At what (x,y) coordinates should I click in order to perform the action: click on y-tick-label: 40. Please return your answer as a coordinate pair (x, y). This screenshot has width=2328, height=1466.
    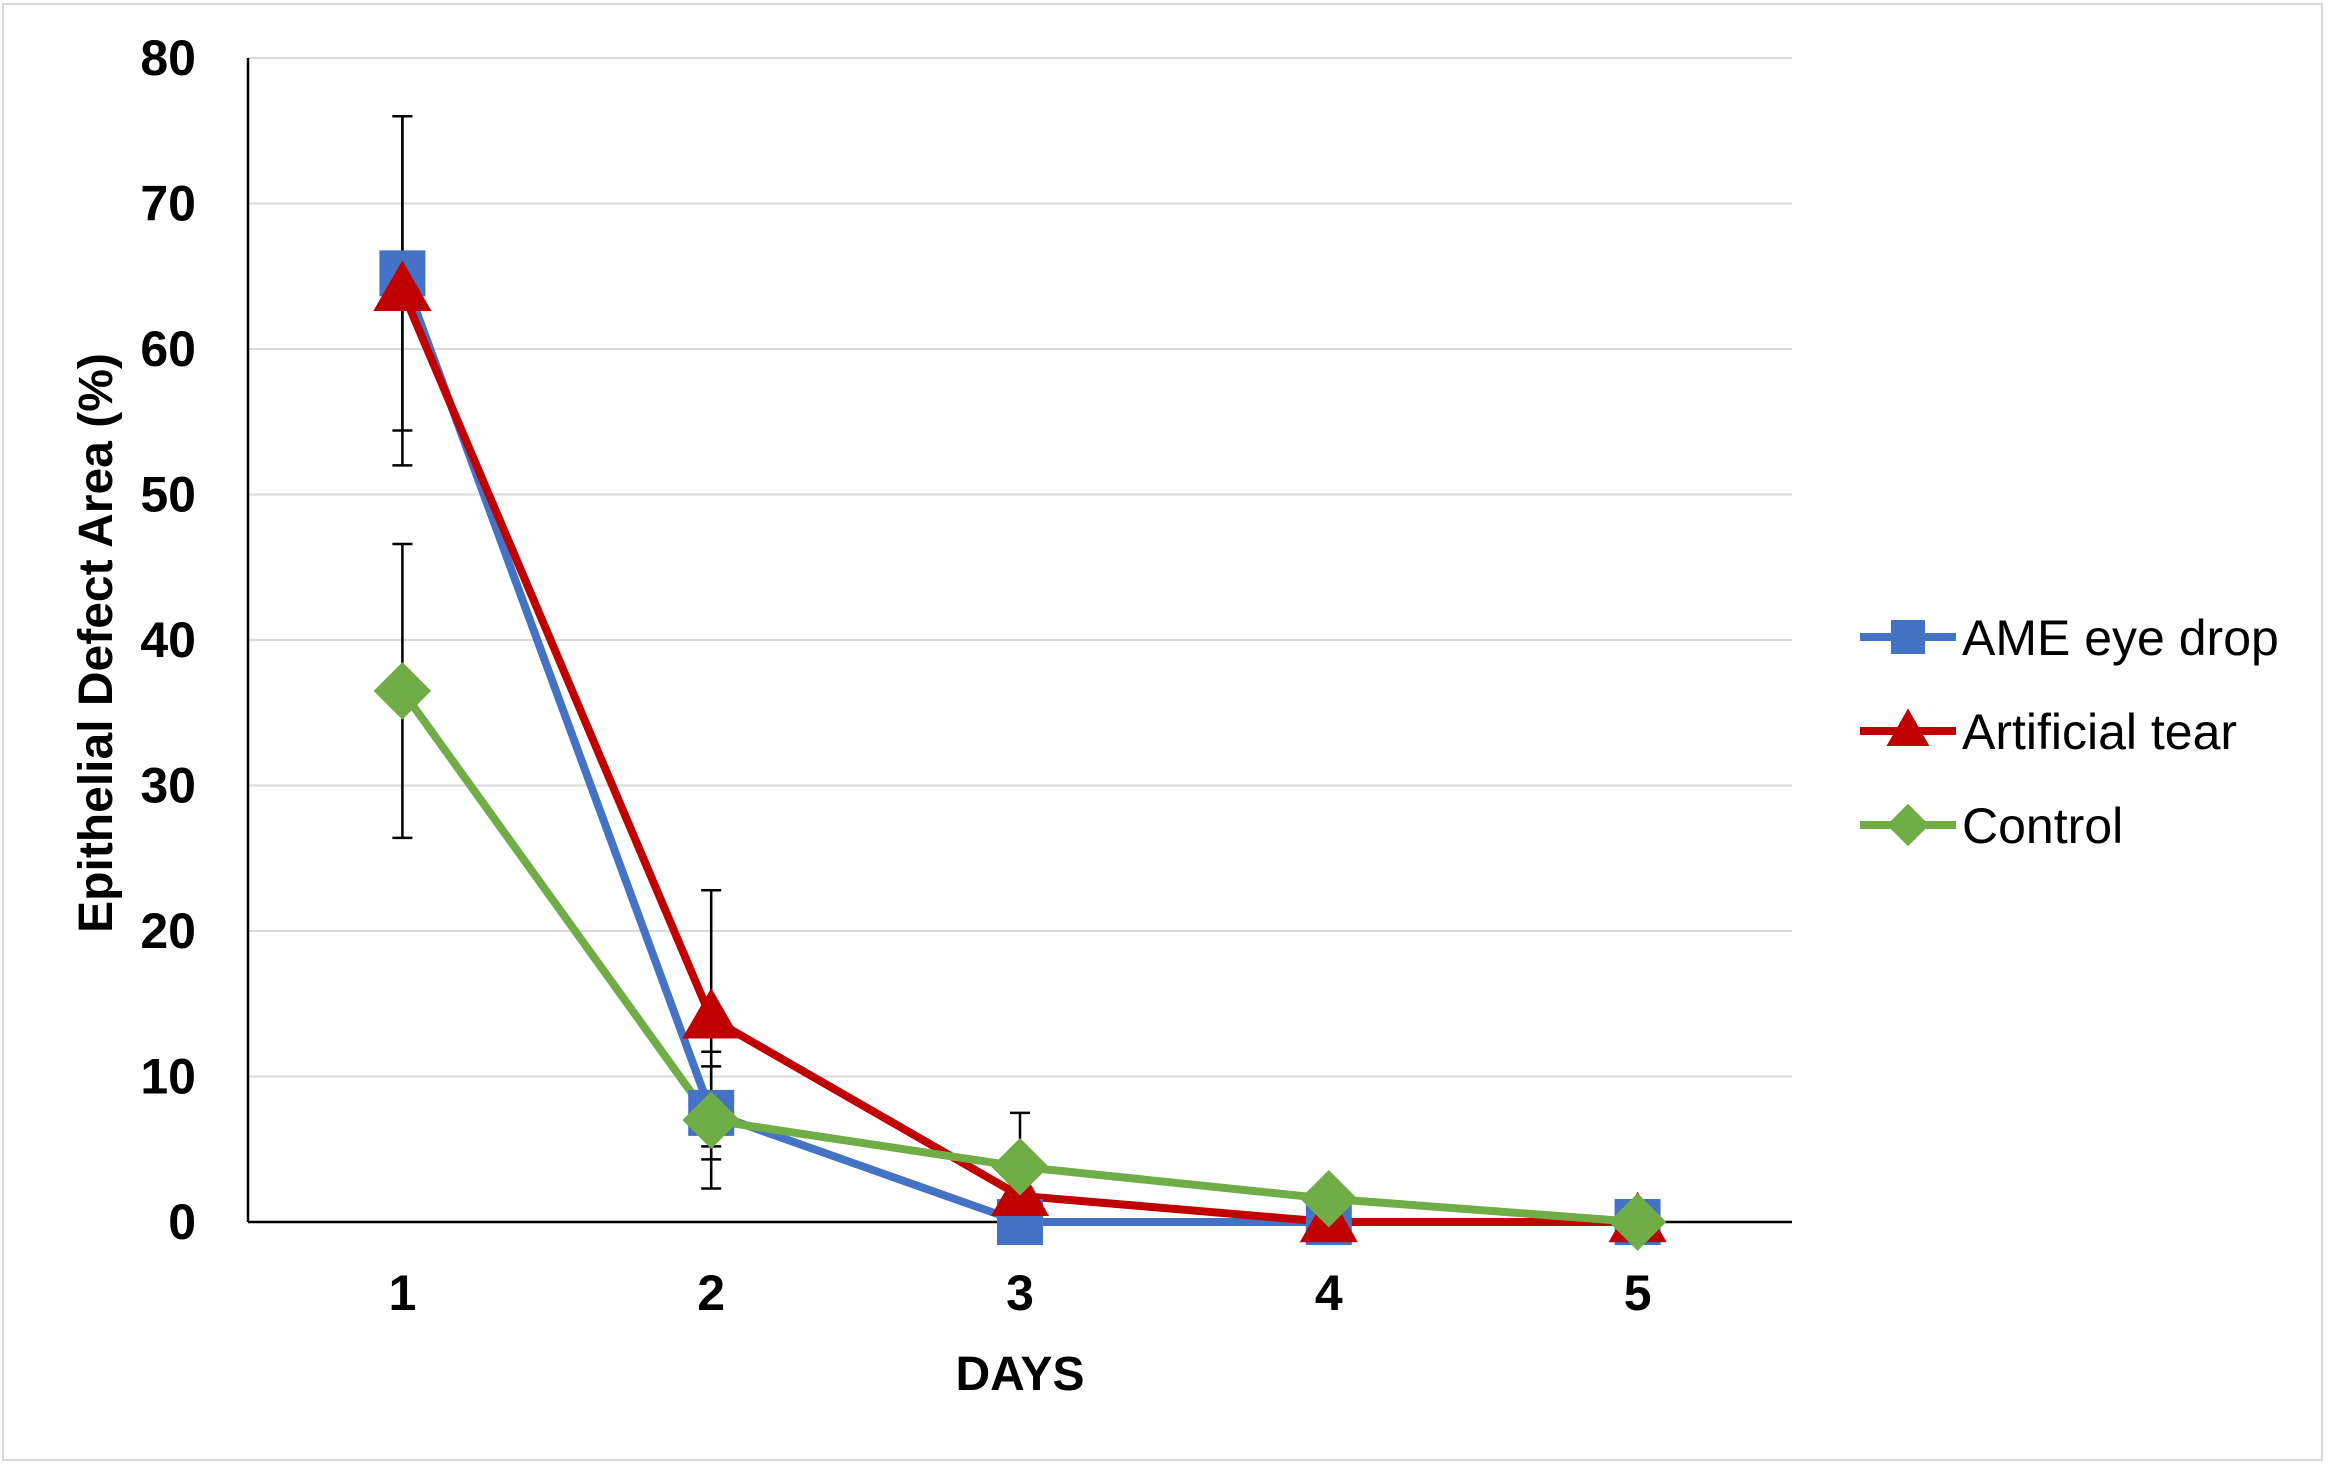
    Looking at the image, I should click on (168, 640).